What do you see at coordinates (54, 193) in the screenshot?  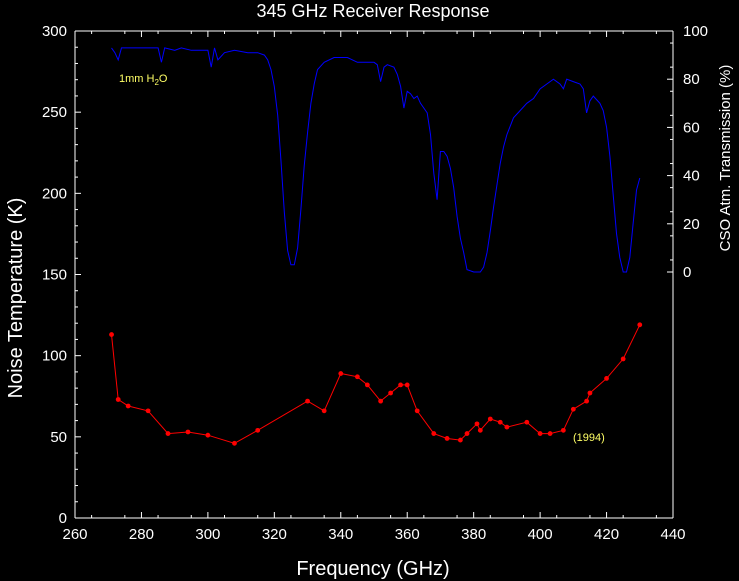 I see `y-tick-label: 200` at bounding box center [54, 193].